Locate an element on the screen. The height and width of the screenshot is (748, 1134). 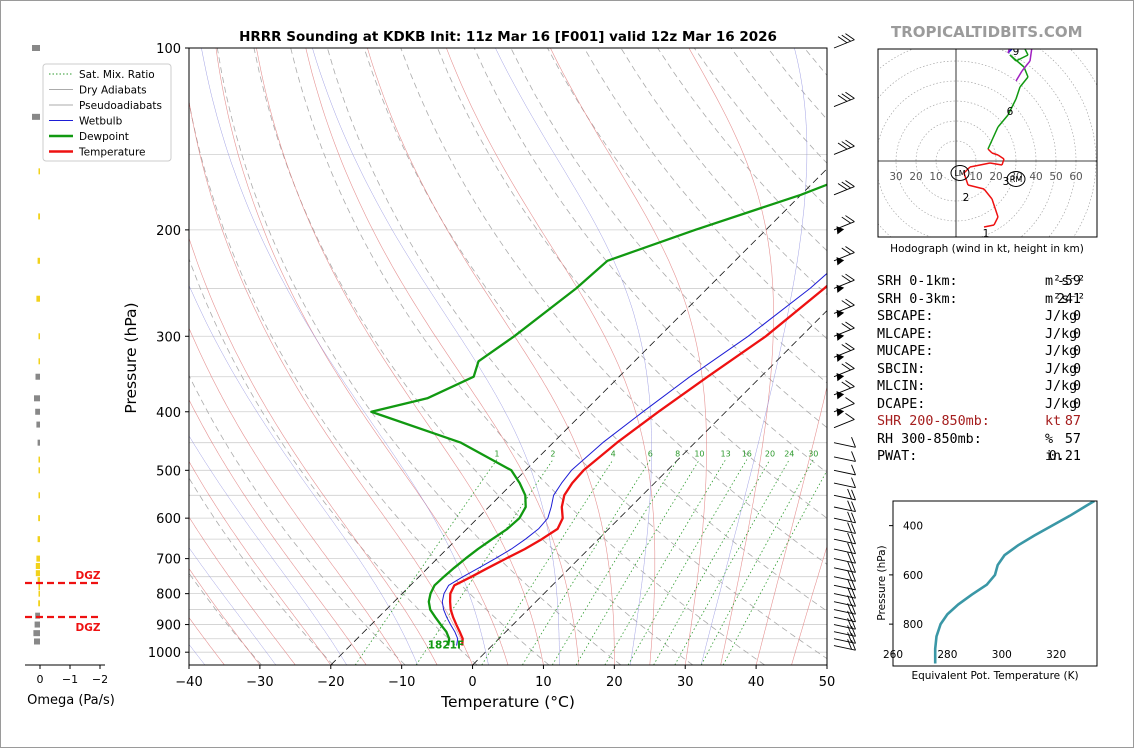
parameter-label: RH 300-850mb: is located at coordinates (929, 439).